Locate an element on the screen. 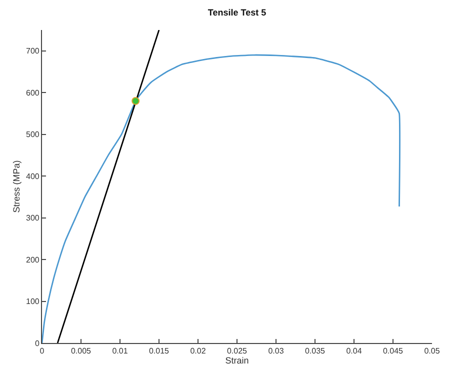  y-tick-label: 0 is located at coordinates (37, 343).